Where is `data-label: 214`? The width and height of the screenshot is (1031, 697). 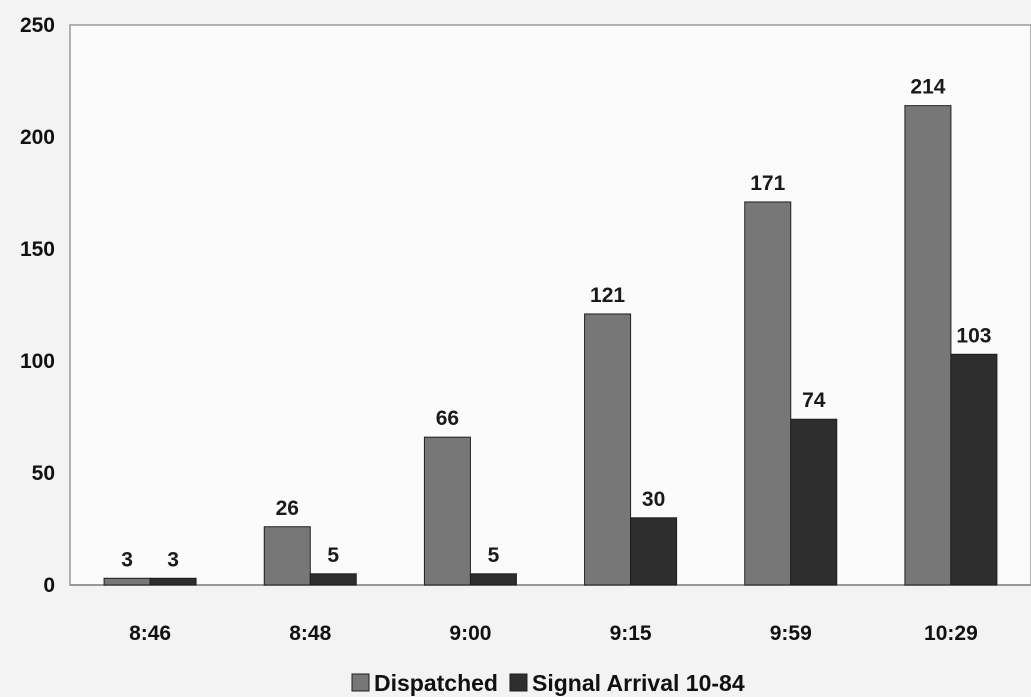 data-label: 214 is located at coordinates (927, 87).